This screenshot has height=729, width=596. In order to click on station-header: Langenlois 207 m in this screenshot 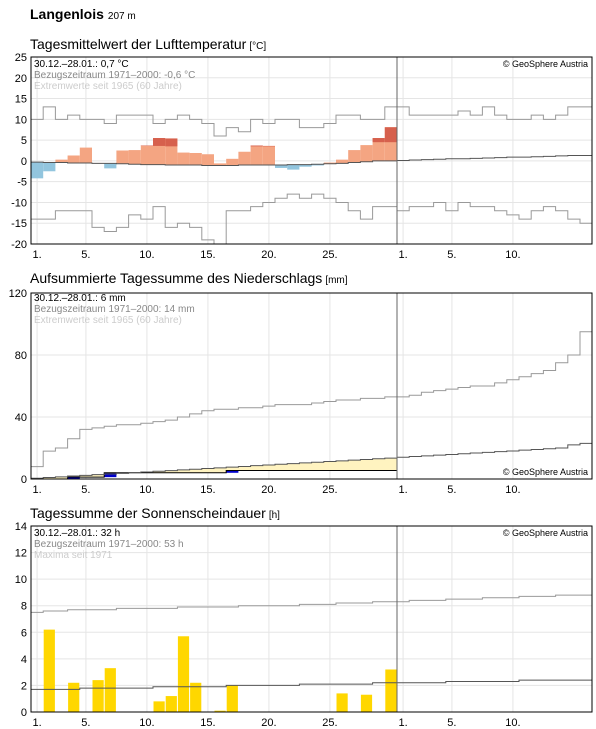, I will do `click(83, 14)`.